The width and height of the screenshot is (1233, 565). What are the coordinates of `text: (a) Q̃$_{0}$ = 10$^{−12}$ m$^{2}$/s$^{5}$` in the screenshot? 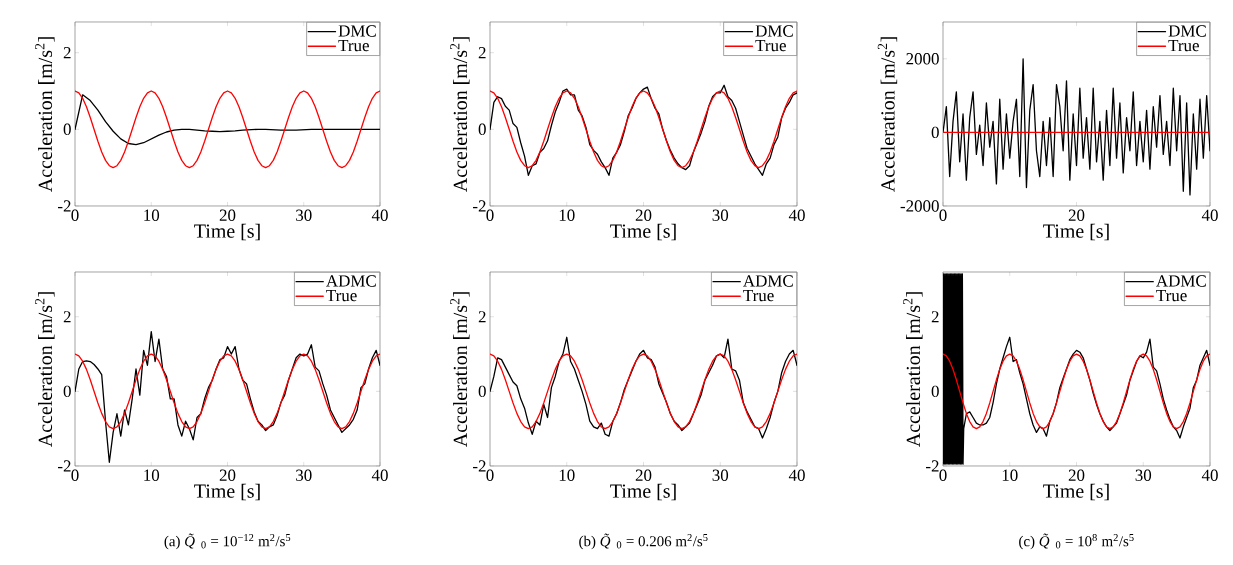 It's located at (227, 541).